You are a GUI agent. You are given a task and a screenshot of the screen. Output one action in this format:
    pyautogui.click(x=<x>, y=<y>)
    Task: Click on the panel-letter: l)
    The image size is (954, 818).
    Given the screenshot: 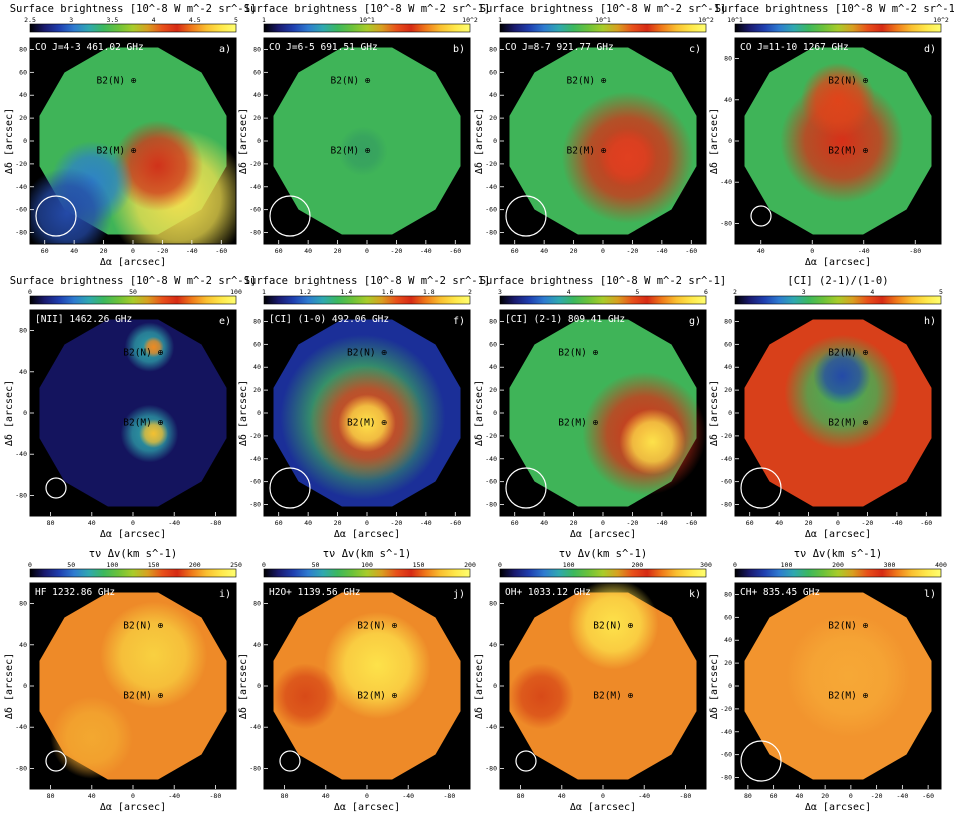 What is the action you would take?
    pyautogui.click(x=930, y=594)
    